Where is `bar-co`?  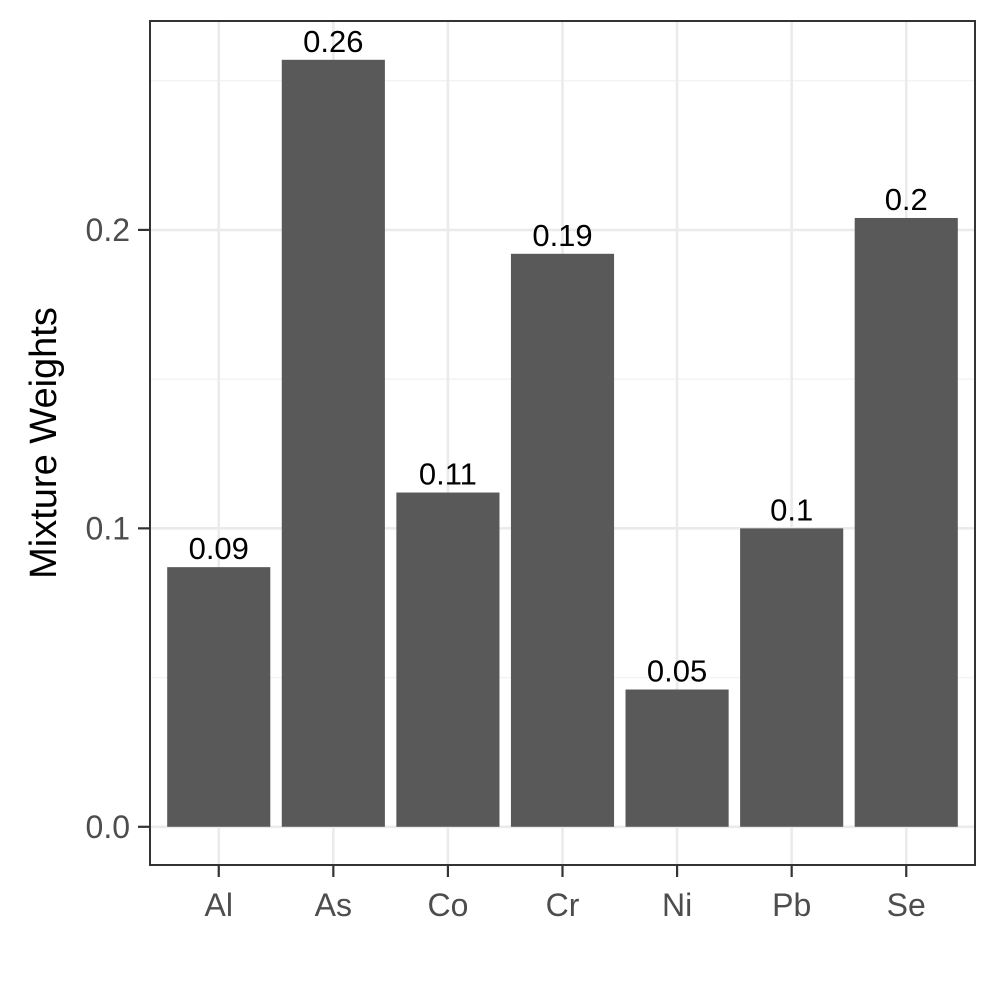 bar-co is located at coordinates (448, 659).